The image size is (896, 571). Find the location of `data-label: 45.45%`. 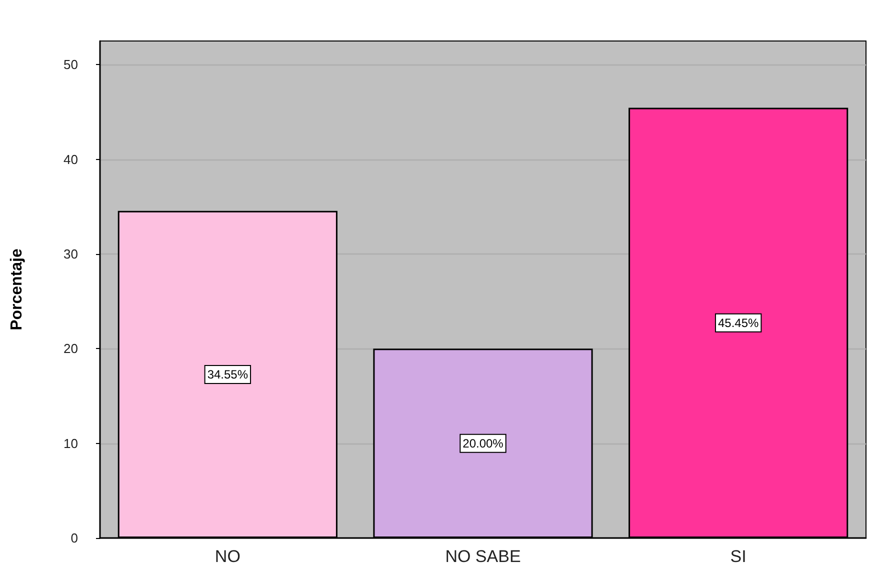

data-label: 45.45% is located at coordinates (739, 323).